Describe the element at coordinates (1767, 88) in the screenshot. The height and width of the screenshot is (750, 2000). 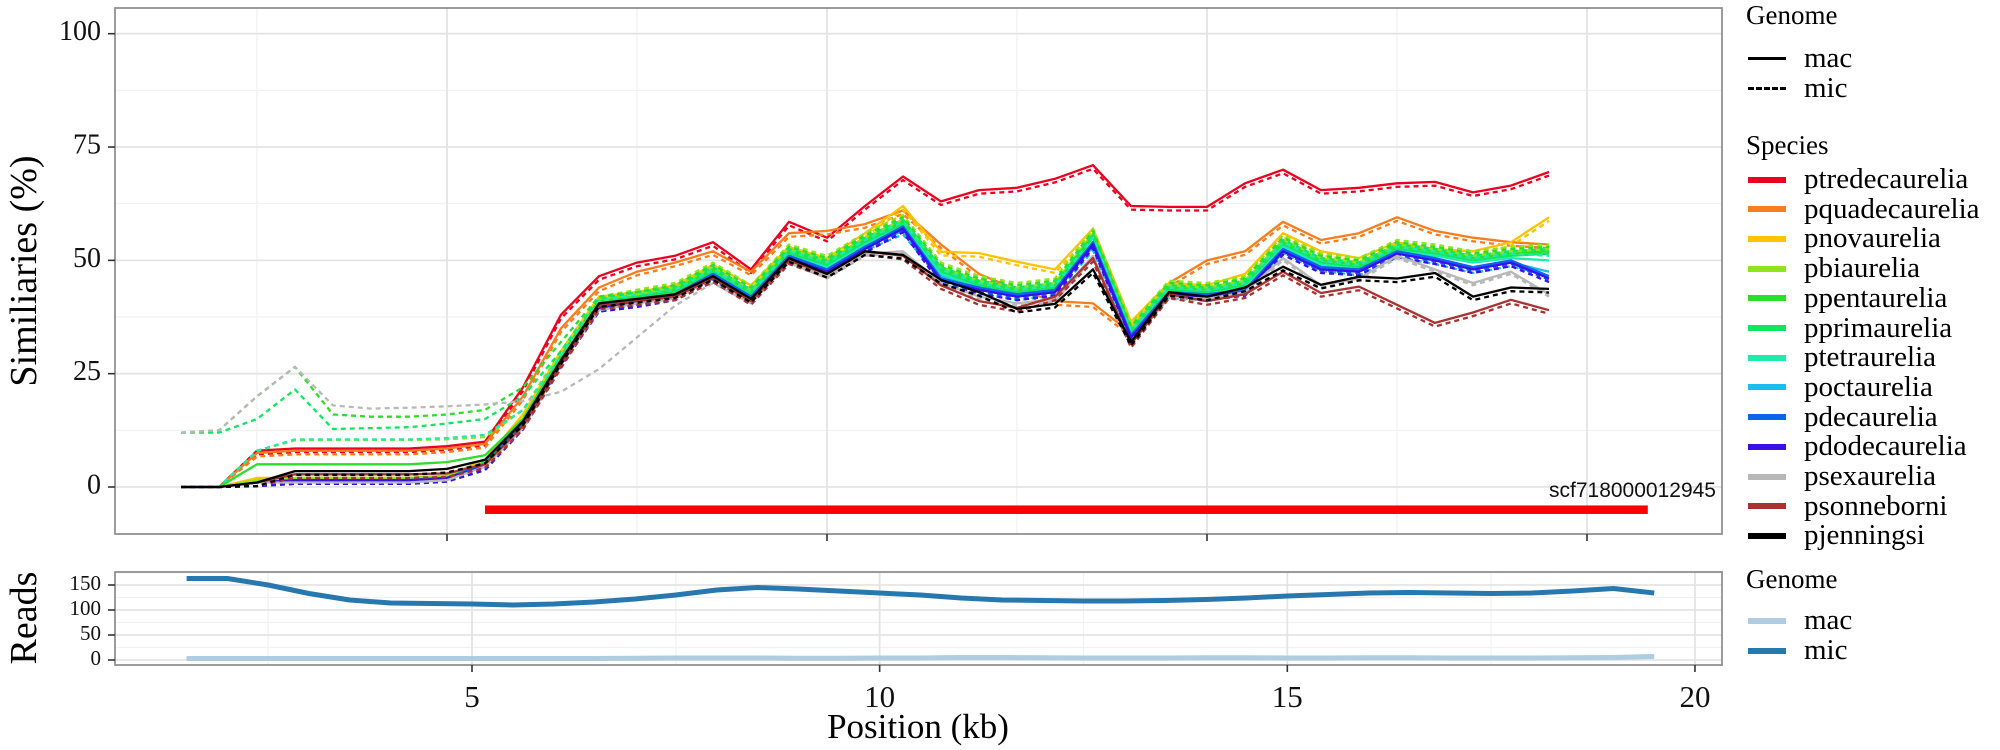
I see `dashed-line-swatch` at that location.